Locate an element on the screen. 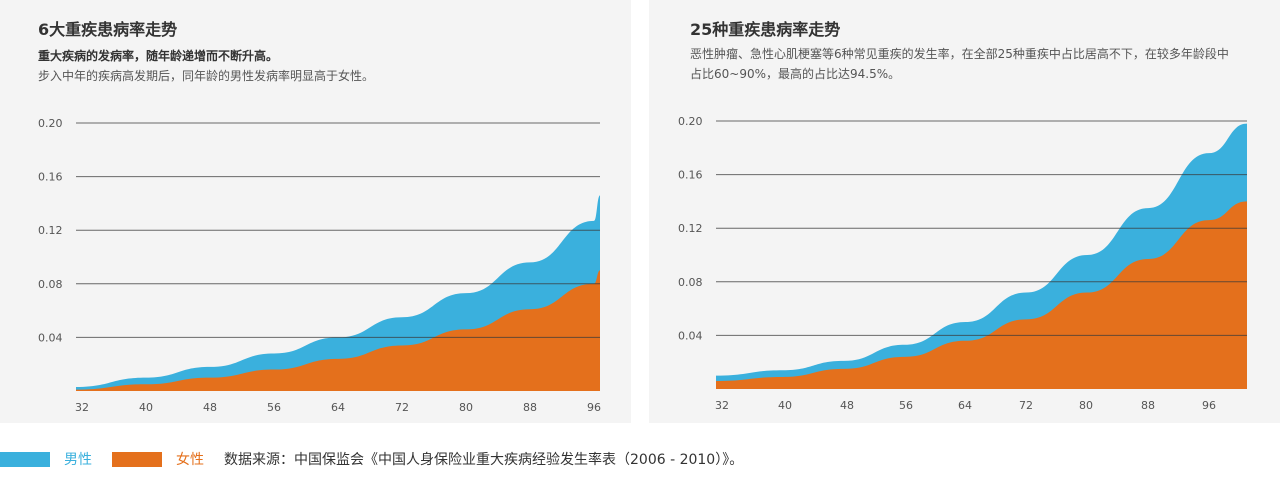 The width and height of the screenshot is (1280, 488). legend-swatch-male is located at coordinates (25, 459).